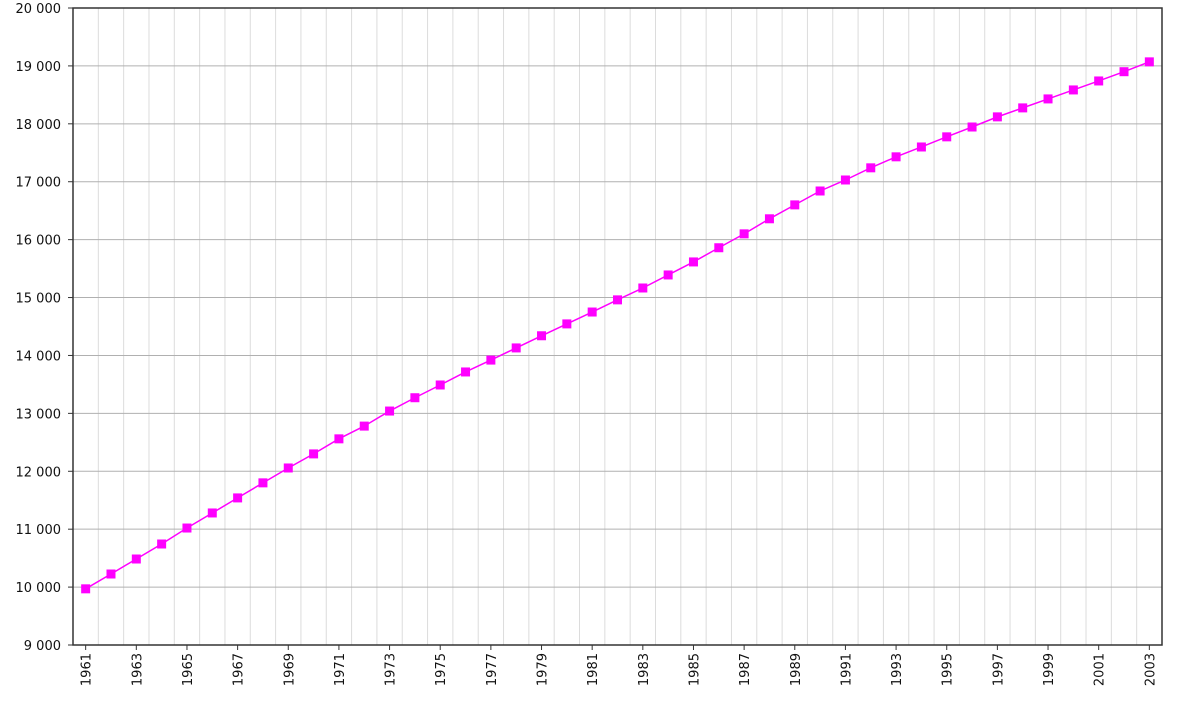  What do you see at coordinates (340, 669) in the screenshot?
I see `x-tick-label: 1971` at bounding box center [340, 669].